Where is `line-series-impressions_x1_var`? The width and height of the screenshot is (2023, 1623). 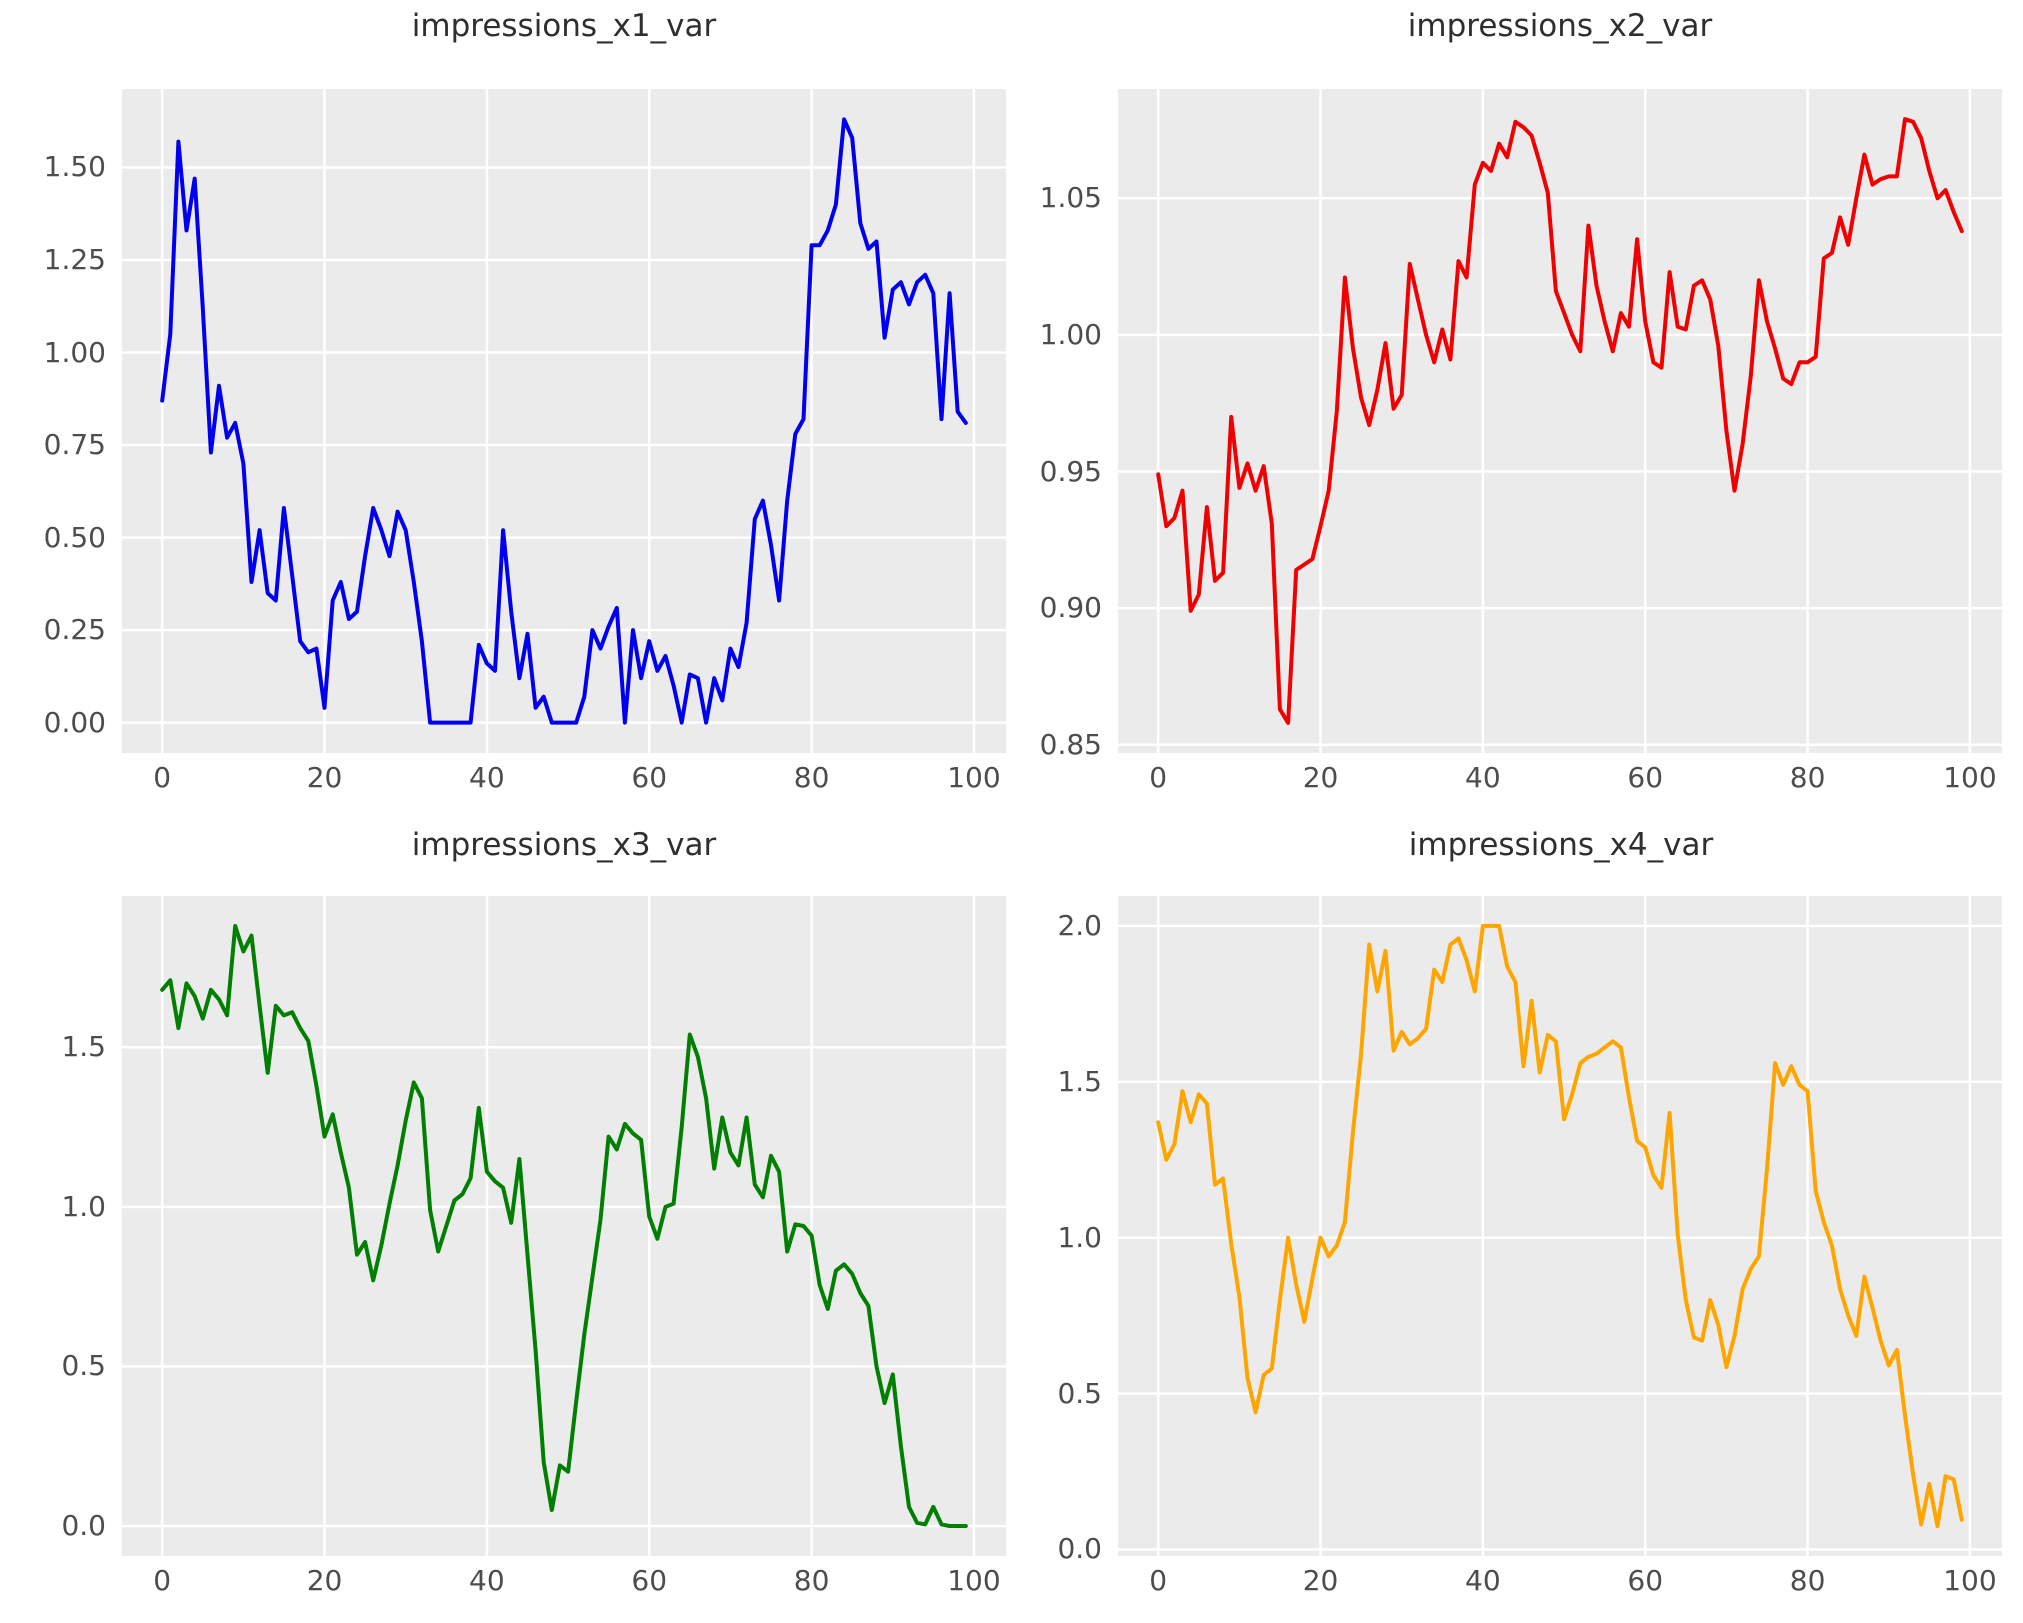
line-series-impressions_x1_var is located at coordinates (564, 421).